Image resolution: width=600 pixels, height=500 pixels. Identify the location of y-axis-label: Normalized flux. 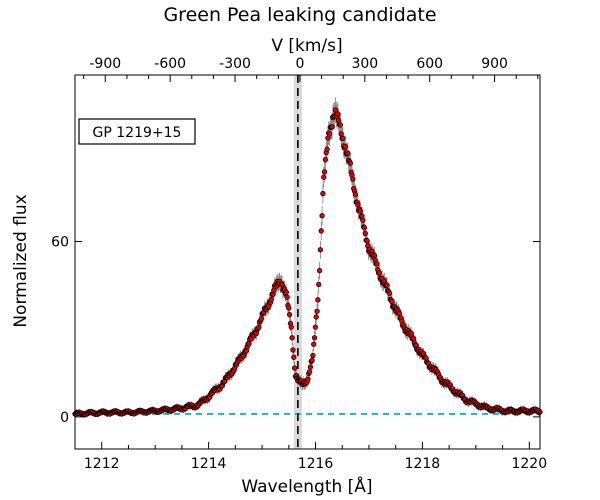
(21, 260).